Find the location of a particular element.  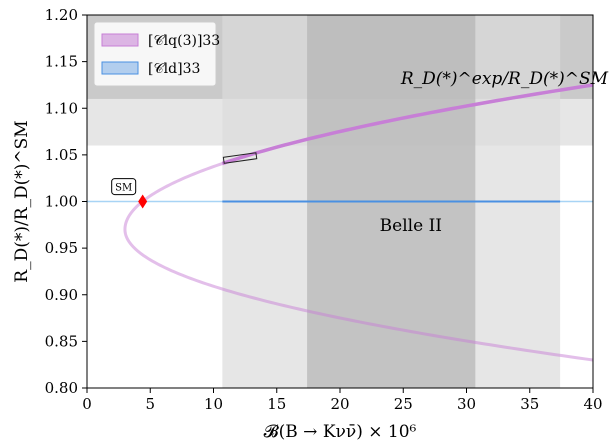

x-tick-label: 35 is located at coordinates (529, 404).